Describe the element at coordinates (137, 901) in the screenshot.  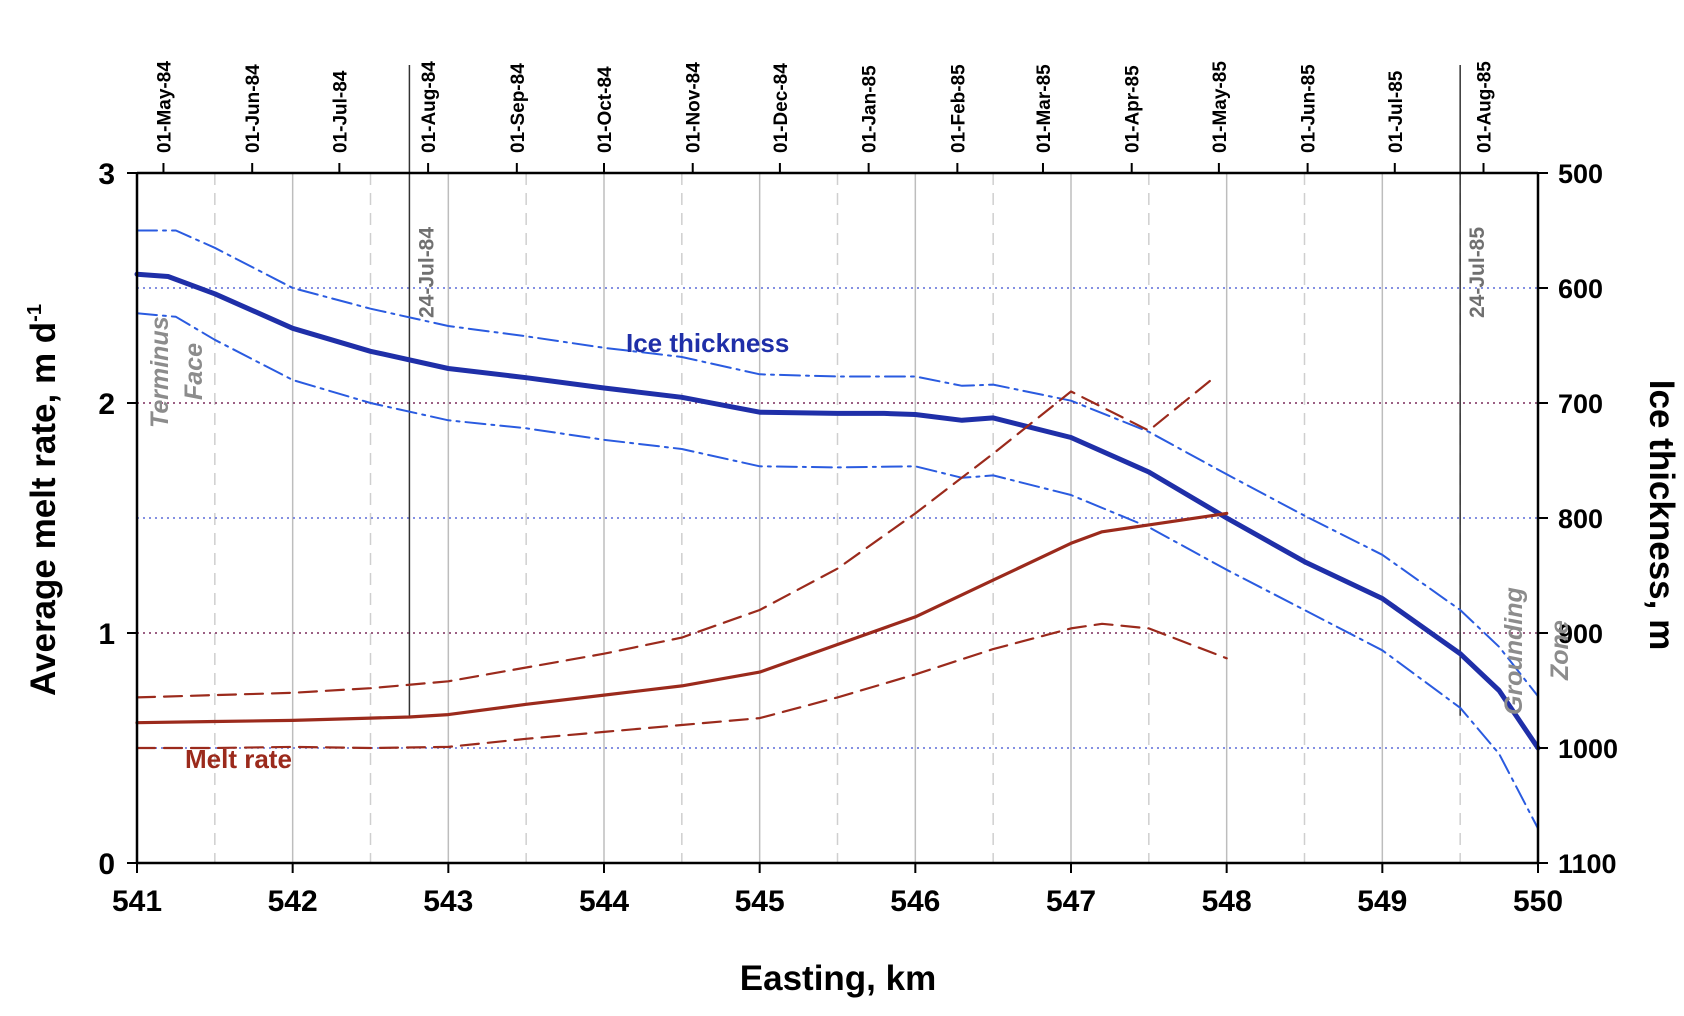
I see `x-tick-label: 541` at that location.